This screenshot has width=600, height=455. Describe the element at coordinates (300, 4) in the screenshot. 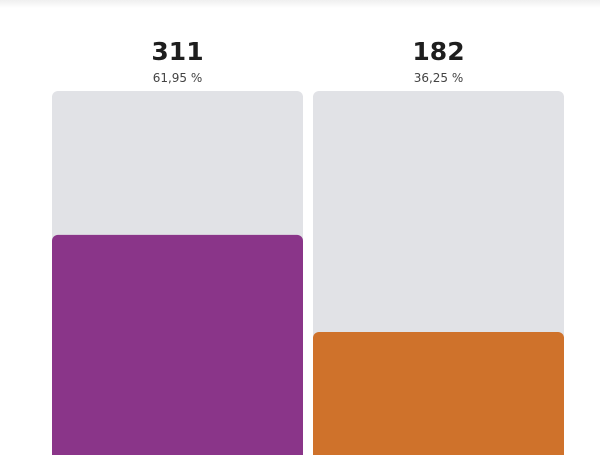

I see `top-shadow` at that location.